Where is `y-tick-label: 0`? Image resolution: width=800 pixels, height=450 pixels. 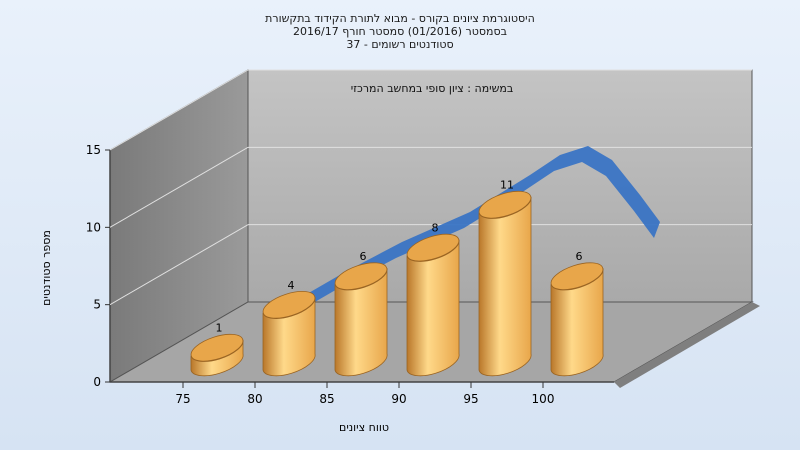
y-tick-label: 0 is located at coordinates (97, 382).